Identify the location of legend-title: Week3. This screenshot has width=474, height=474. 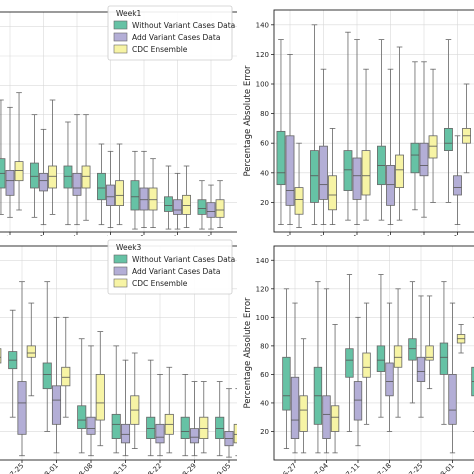
(129, 247).